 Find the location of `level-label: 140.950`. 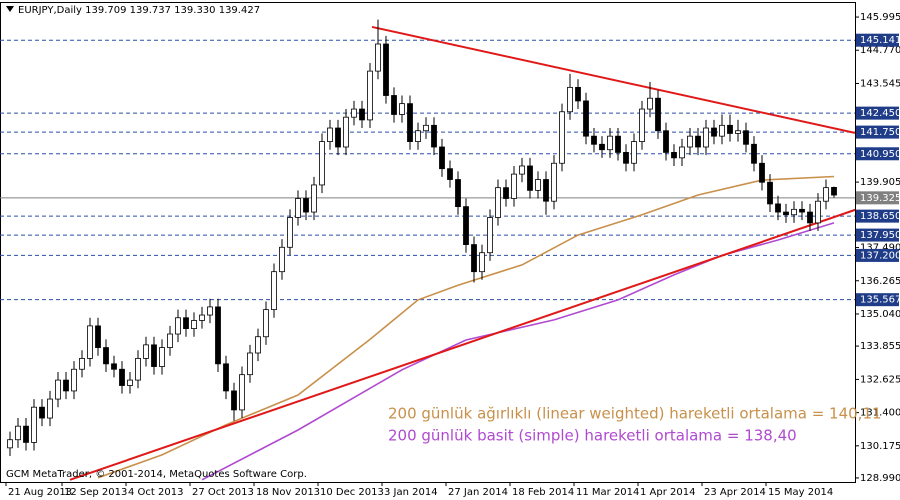

level-label: 140.950 is located at coordinates (880, 154).